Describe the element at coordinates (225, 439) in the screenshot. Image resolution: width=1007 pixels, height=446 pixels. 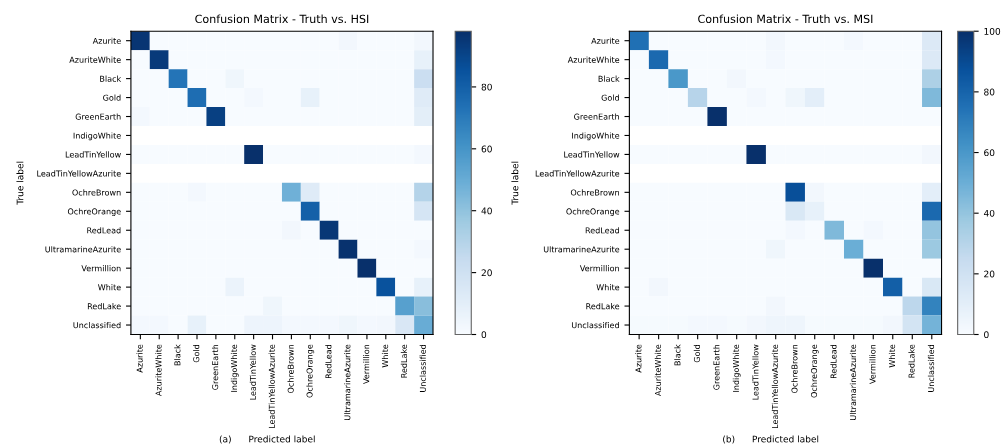
I see `text: (a)` at that location.